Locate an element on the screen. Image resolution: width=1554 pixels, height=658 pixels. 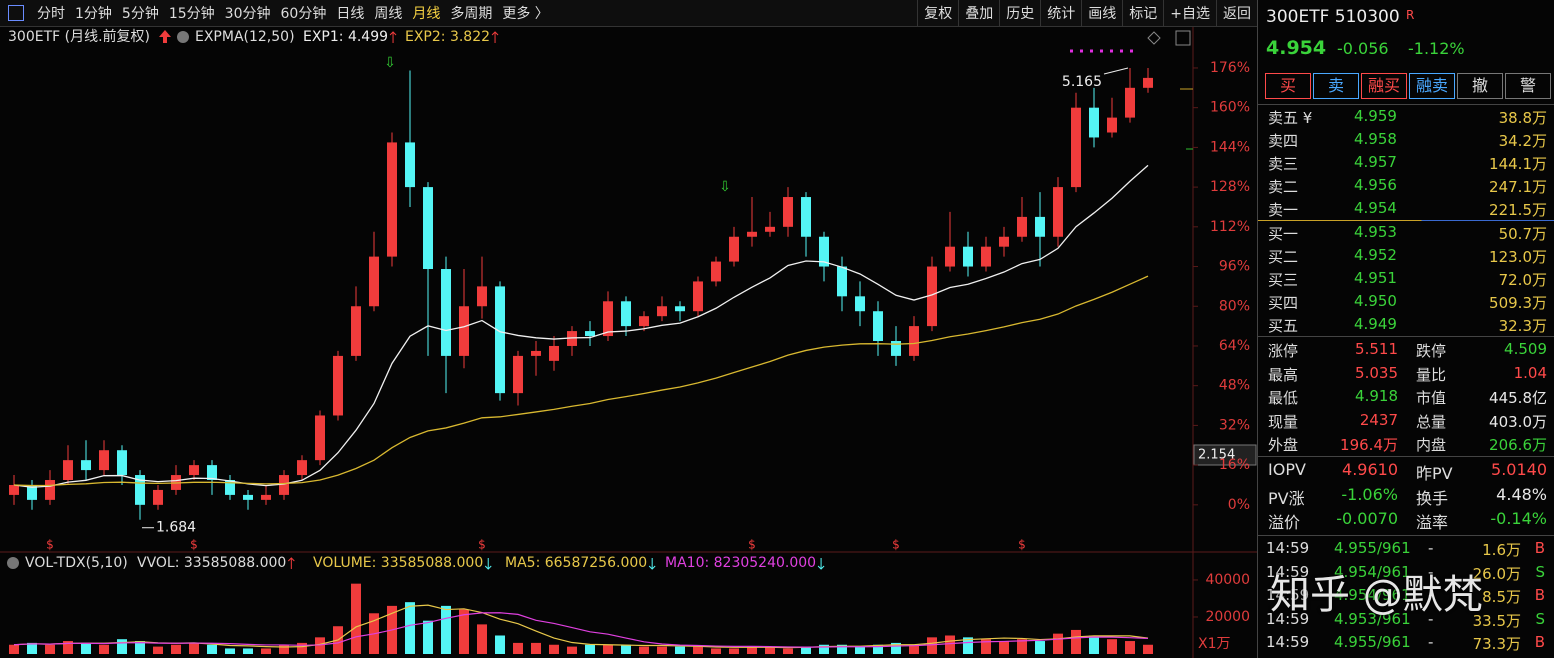
tool-tab: 历史 is located at coordinates (1019, 13).